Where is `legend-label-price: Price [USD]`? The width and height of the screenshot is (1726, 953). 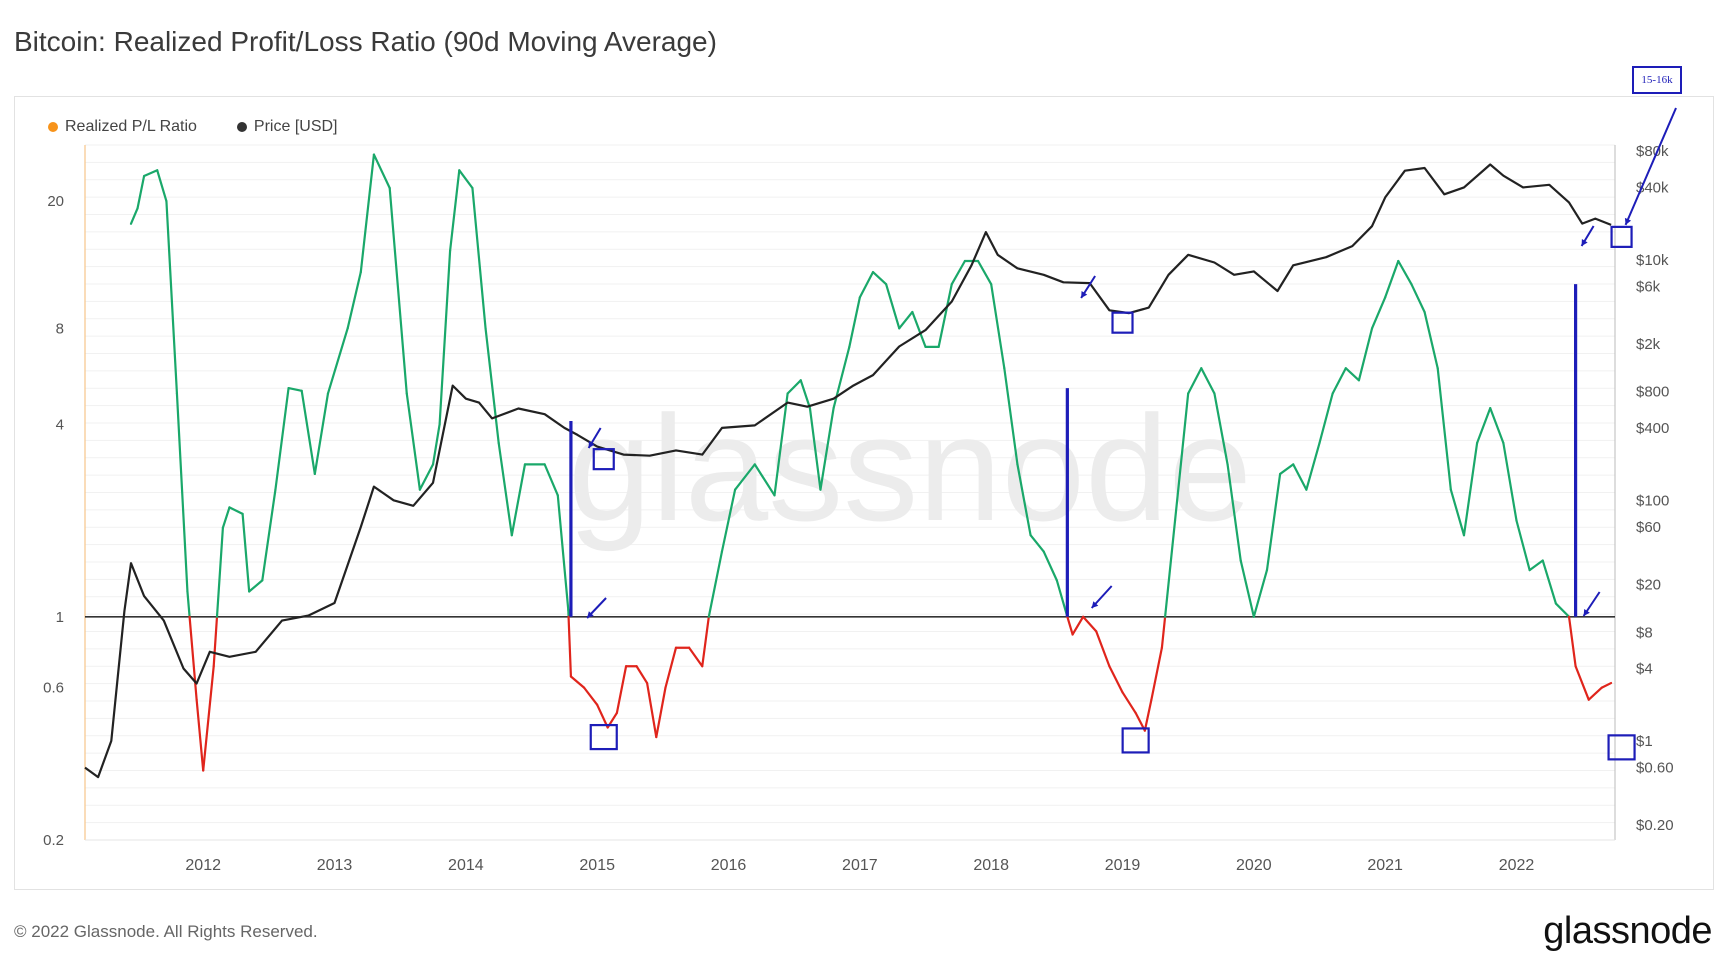 legend-label-price: Price [USD] is located at coordinates (295, 126).